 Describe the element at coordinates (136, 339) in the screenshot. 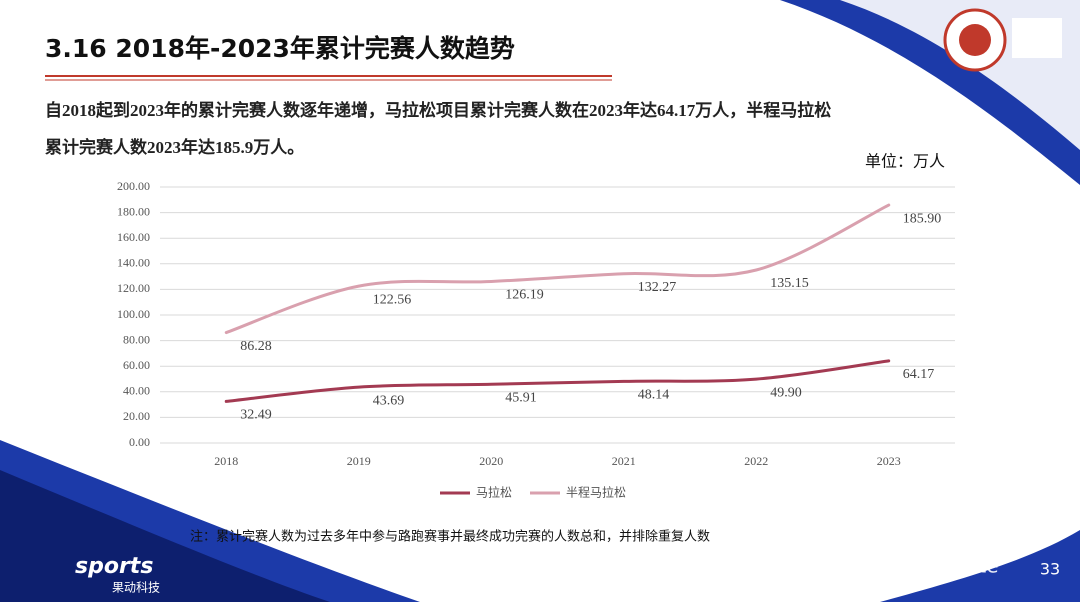

I see `y-tick-label: 80.00` at that location.